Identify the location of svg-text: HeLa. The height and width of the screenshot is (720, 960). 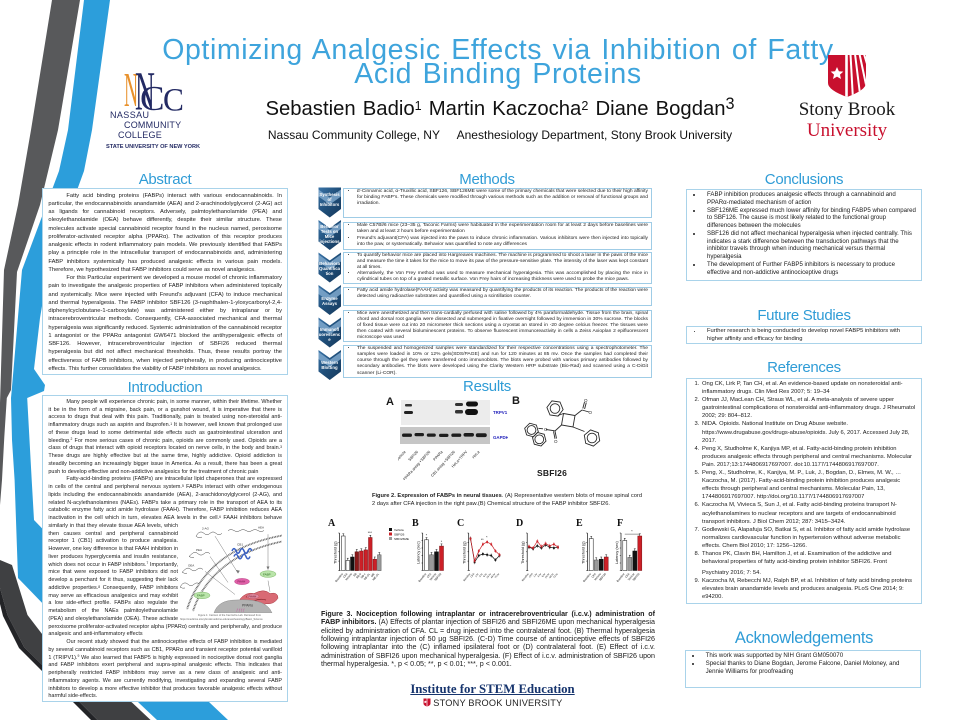
(476, 454).